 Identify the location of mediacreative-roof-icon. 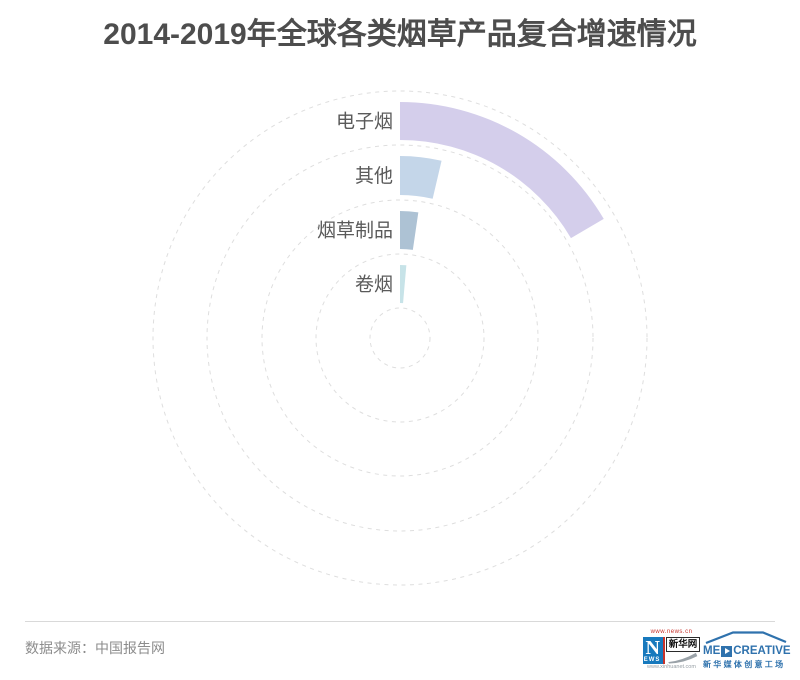
(746, 637).